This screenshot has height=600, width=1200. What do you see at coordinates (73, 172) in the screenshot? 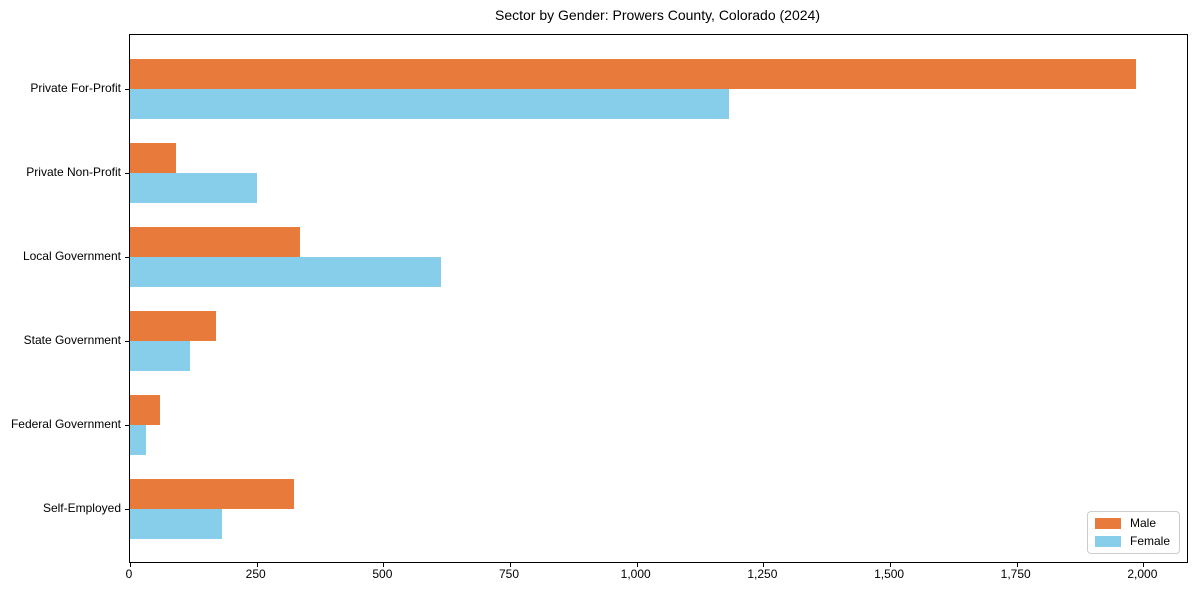
I see `y-category-label-private-non-profit: Private Non-Profit` at bounding box center [73, 172].